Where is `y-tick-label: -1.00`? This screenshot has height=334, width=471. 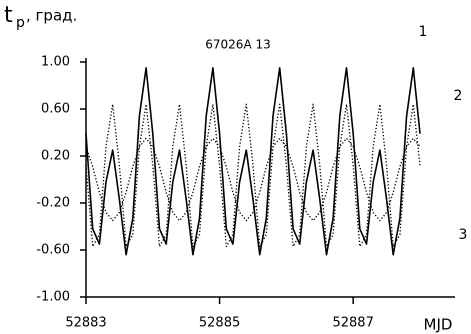
y-tick-label: -1.00 is located at coordinates (53, 297).